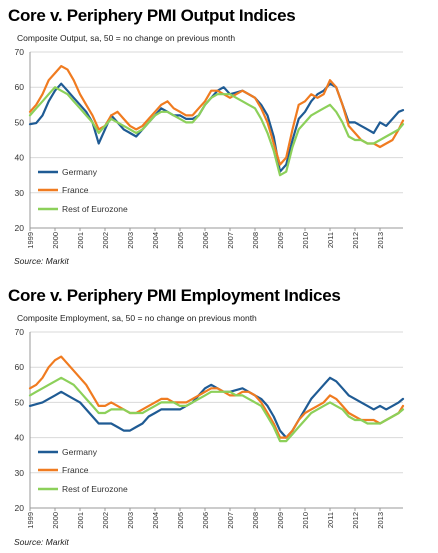 This screenshot has height=553, width=438. I want to click on series-line-france, so click(216, 397).